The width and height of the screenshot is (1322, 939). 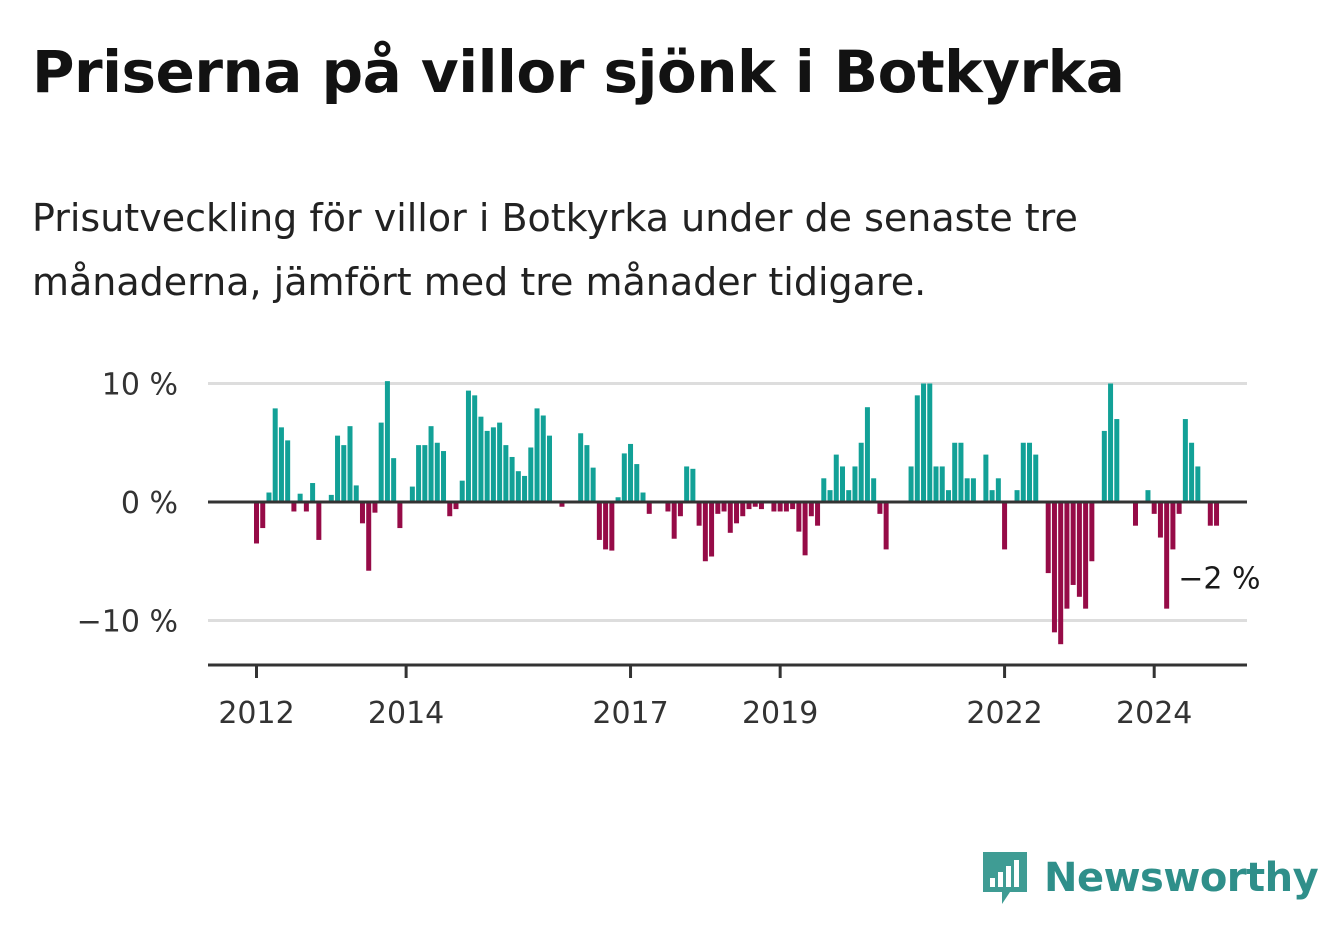 I want to click on brand-name: Newsworthy, so click(x=1181, y=878).